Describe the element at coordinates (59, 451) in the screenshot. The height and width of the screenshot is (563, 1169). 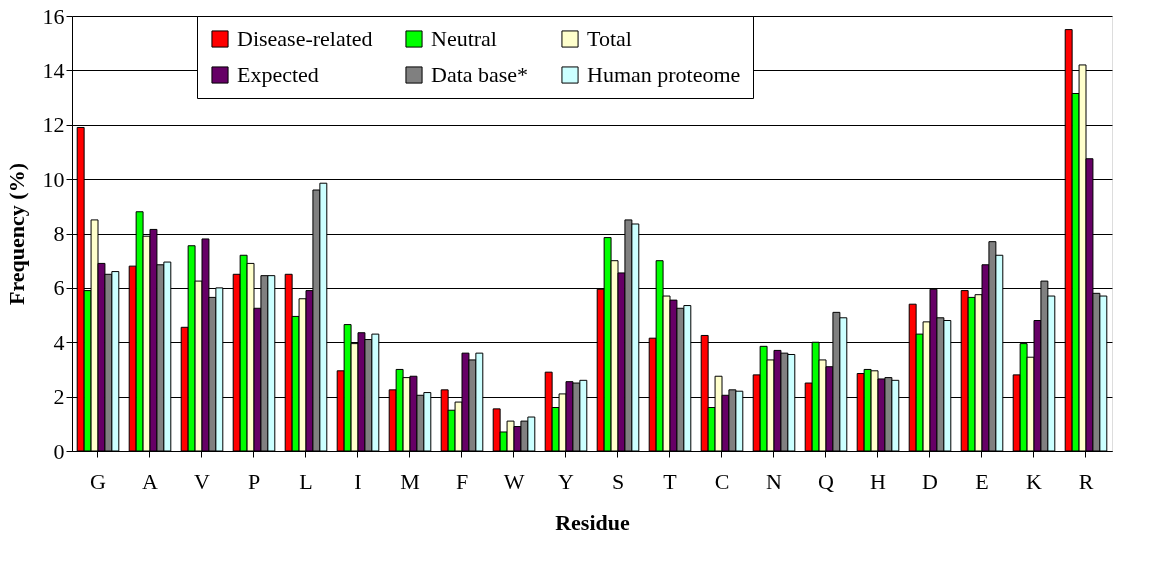
I see `y-tick-label: 0` at that location.